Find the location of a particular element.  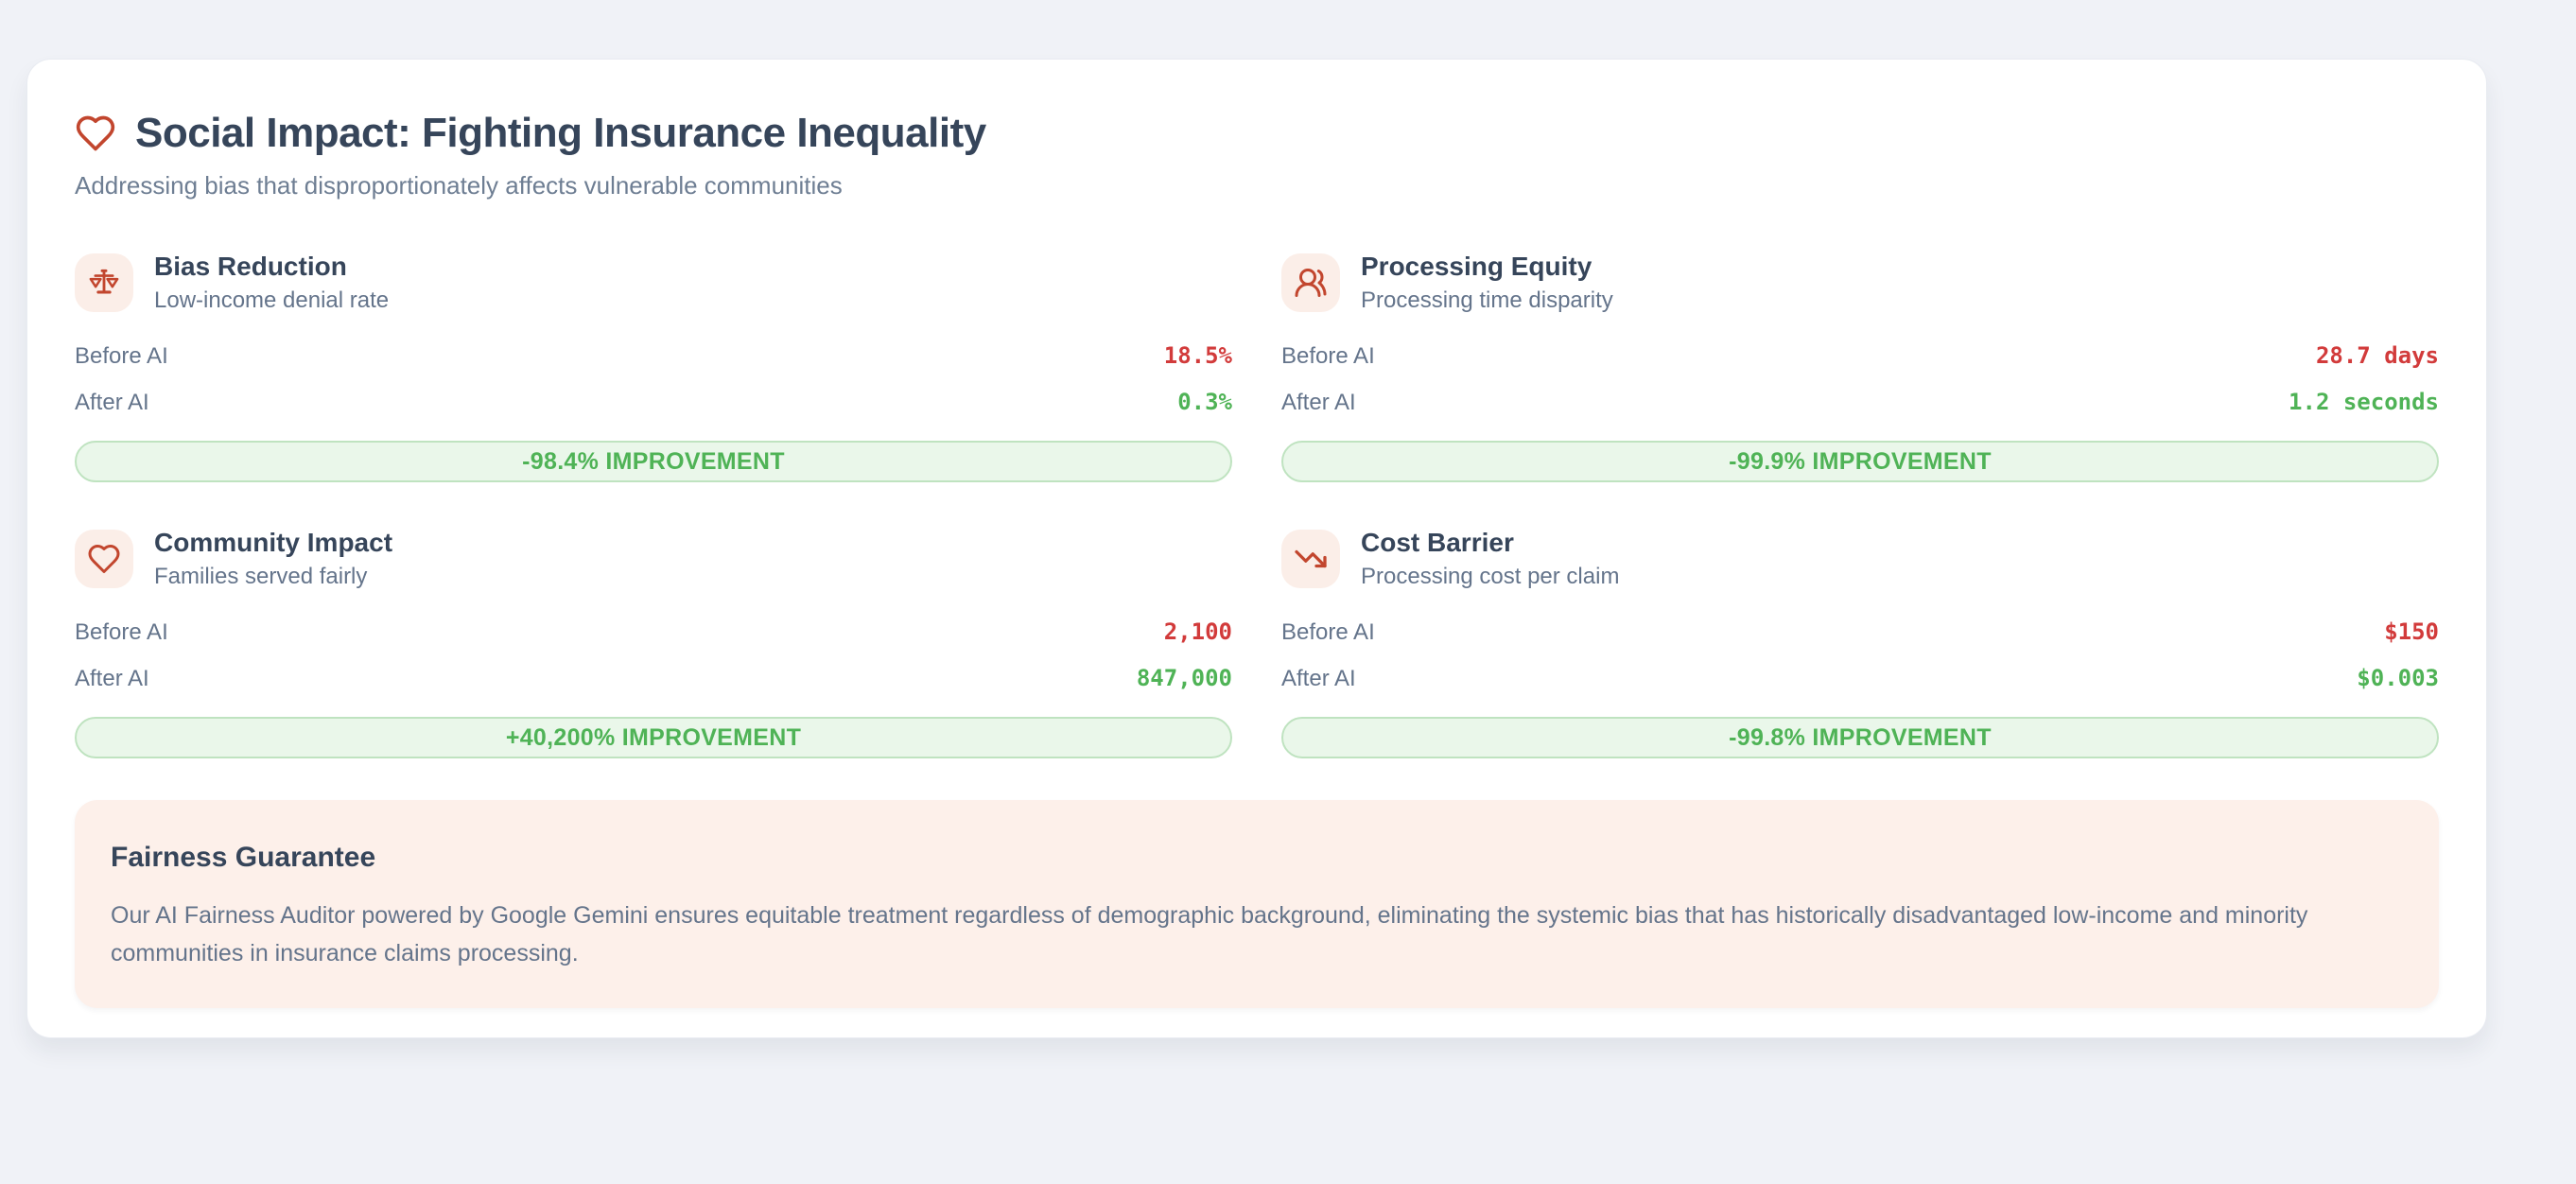

metric-subtitle: Processing time disparity is located at coordinates (1487, 300).